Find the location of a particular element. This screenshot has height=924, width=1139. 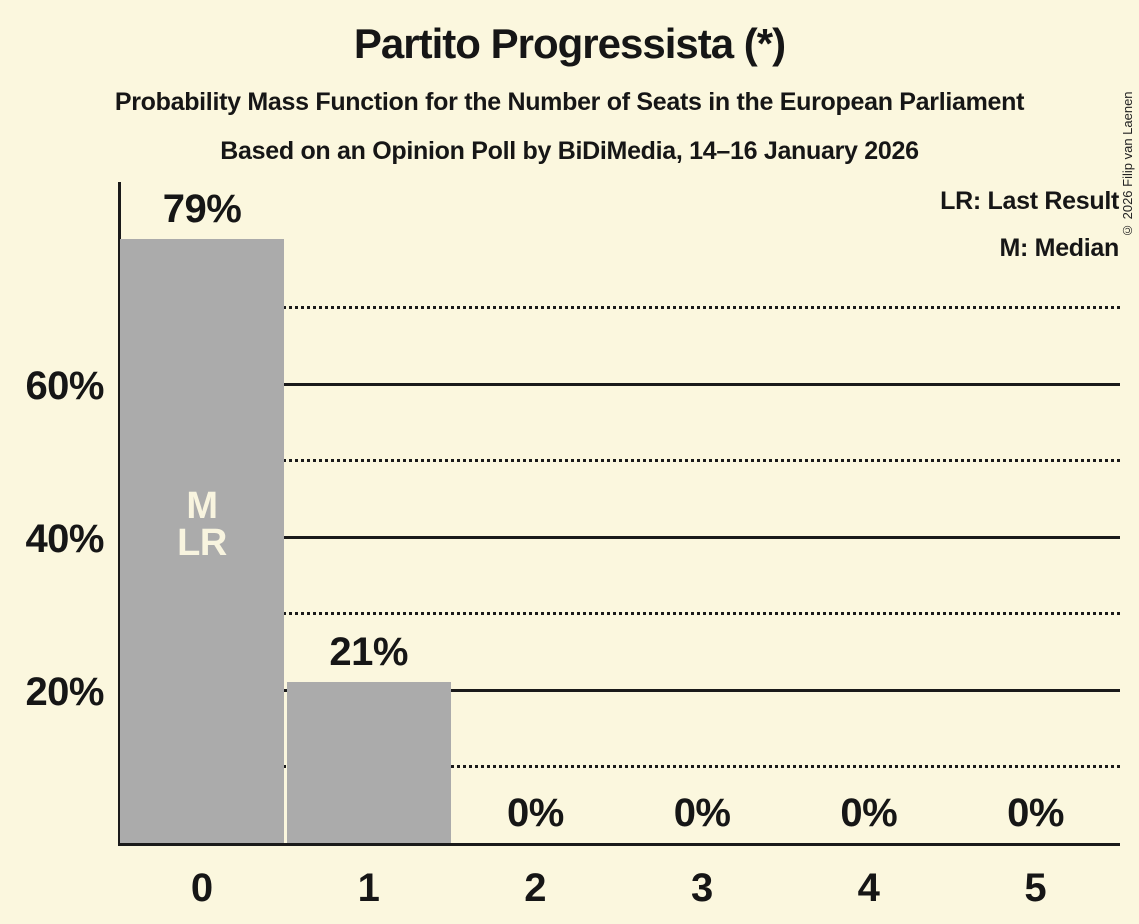

y-axis-label-60: 60% is located at coordinates (64, 386).